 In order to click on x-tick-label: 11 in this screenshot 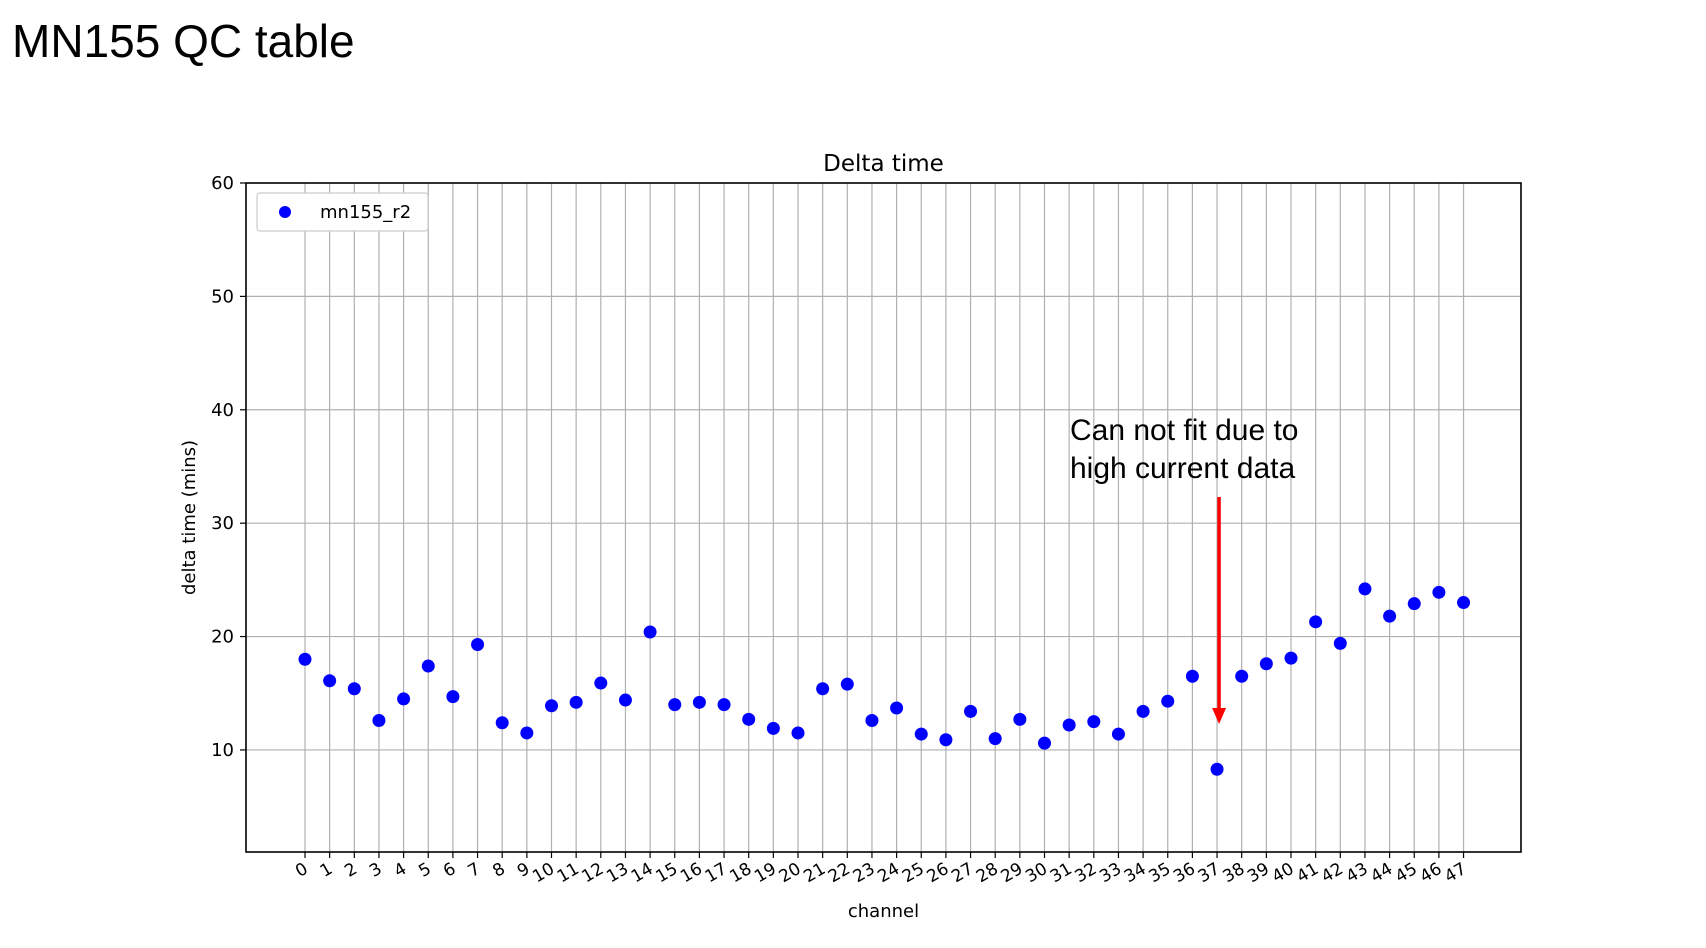, I will do `click(568, 873)`.